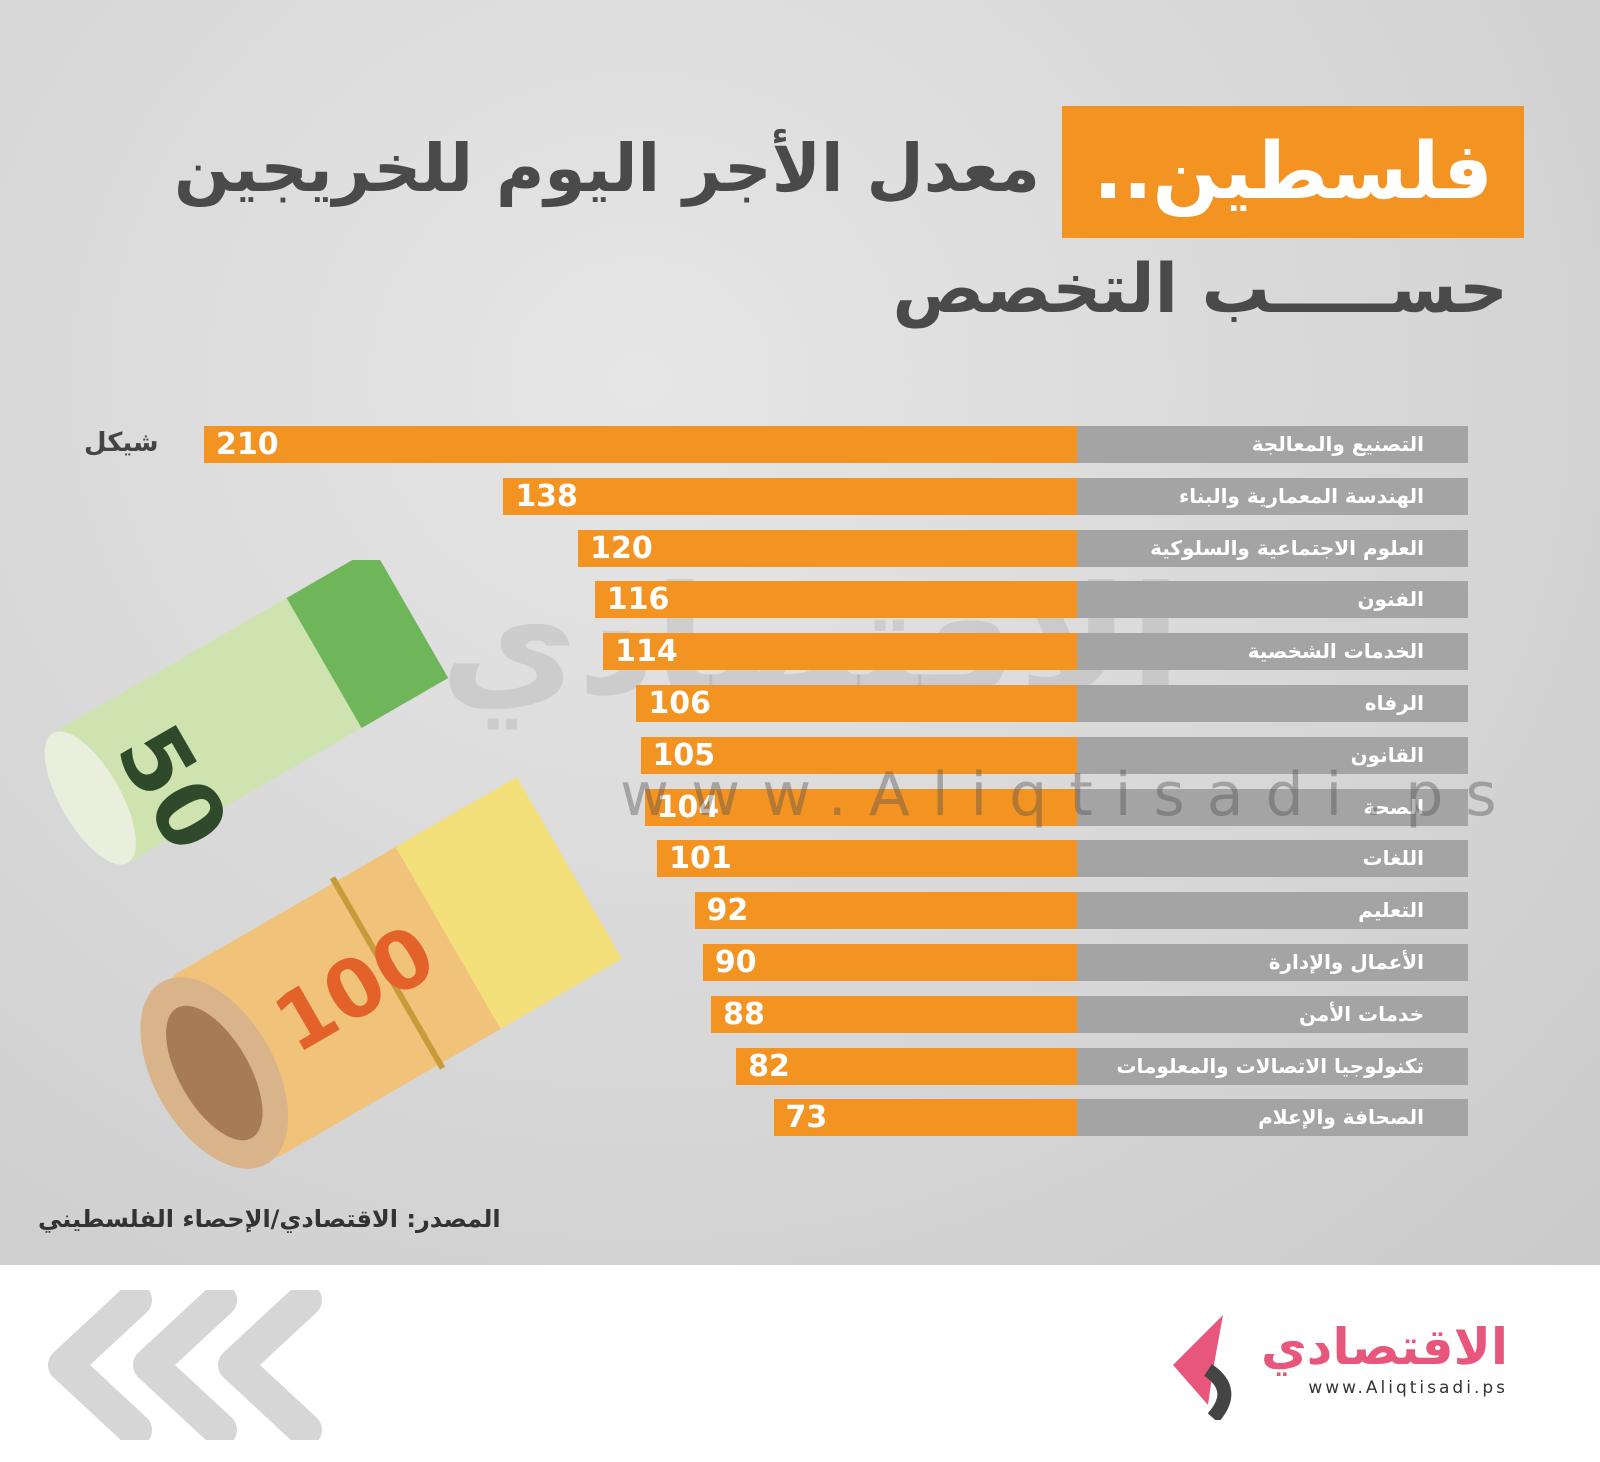  What do you see at coordinates (121, 443) in the screenshot?
I see `unit-label: شيكل` at bounding box center [121, 443].